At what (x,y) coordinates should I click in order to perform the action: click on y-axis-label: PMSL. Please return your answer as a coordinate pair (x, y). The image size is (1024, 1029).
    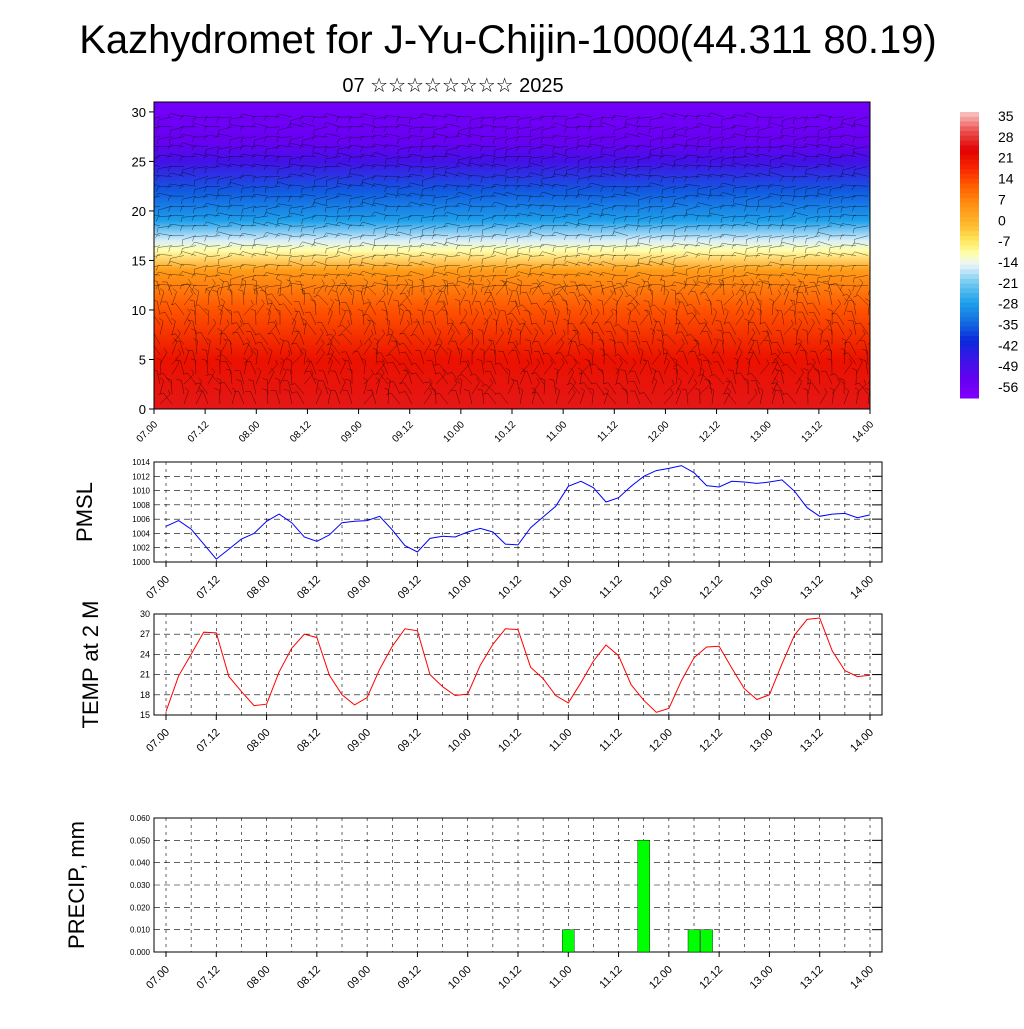
    Looking at the image, I should click on (84, 512).